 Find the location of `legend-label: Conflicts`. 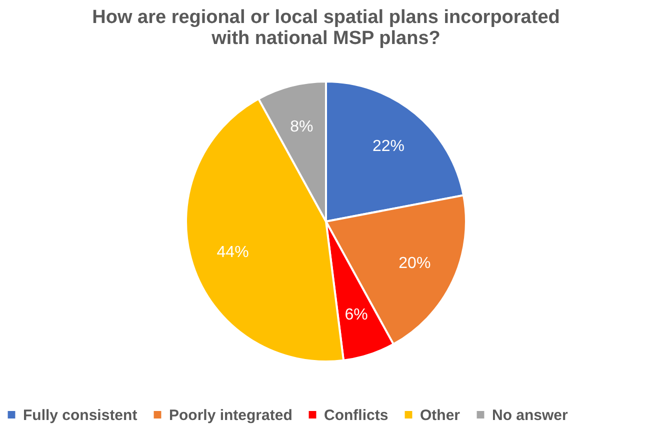

legend-label: Conflicts is located at coordinates (356, 415).